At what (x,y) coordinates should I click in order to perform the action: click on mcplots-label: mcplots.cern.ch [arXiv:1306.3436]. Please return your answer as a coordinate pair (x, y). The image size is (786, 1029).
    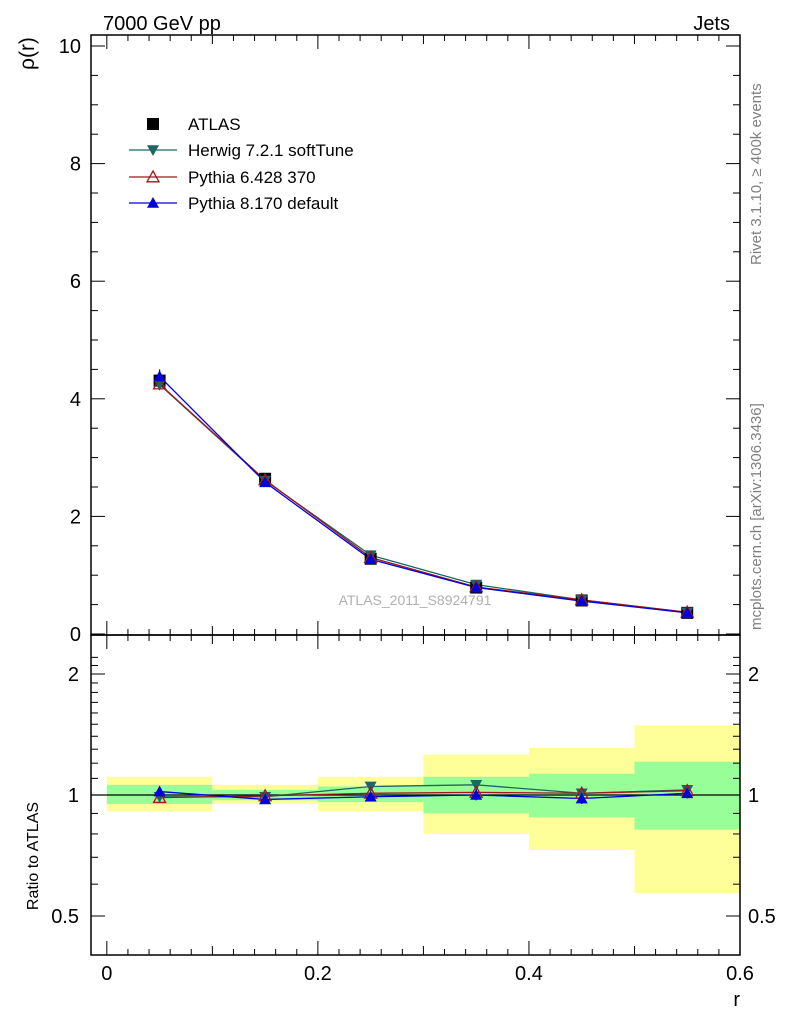
    Looking at the image, I should click on (756, 516).